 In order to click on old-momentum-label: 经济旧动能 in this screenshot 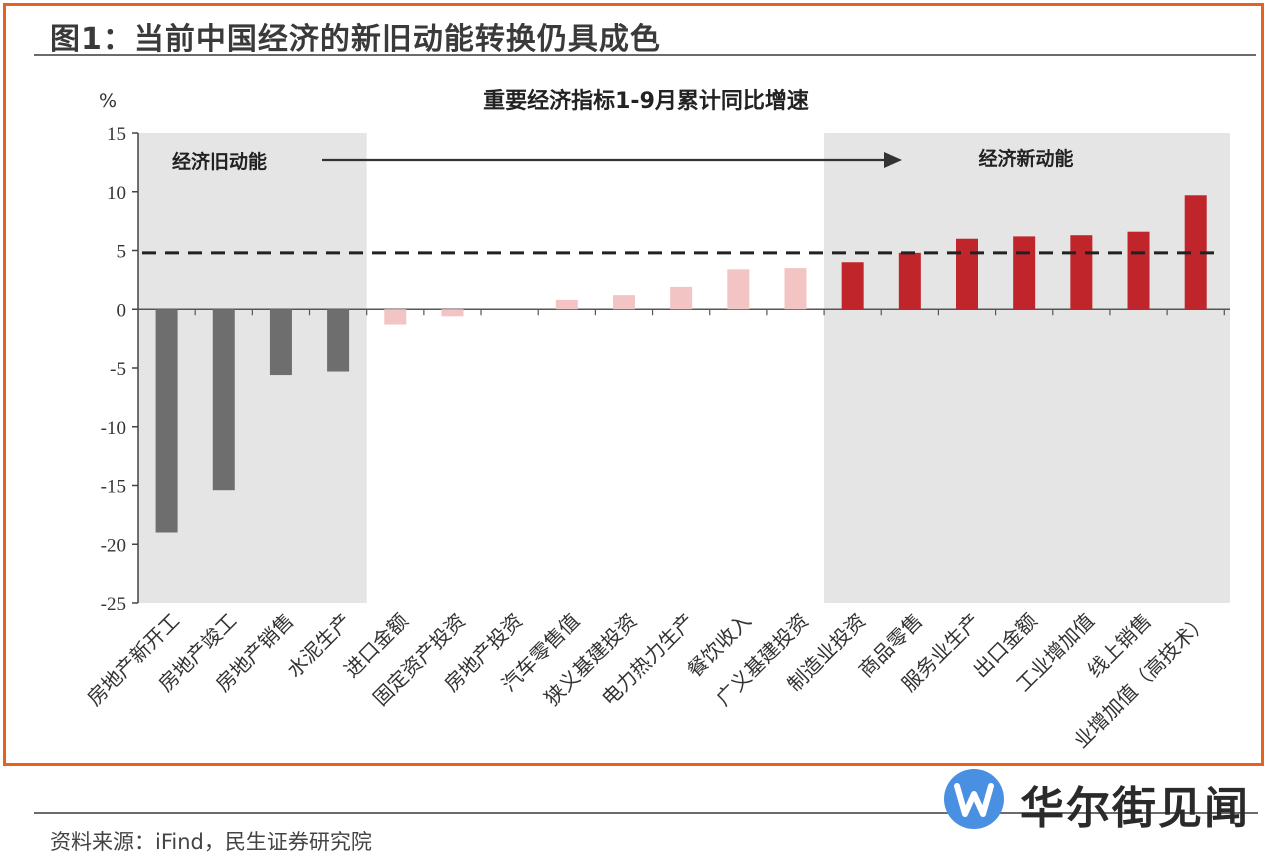, I will do `click(219, 161)`.